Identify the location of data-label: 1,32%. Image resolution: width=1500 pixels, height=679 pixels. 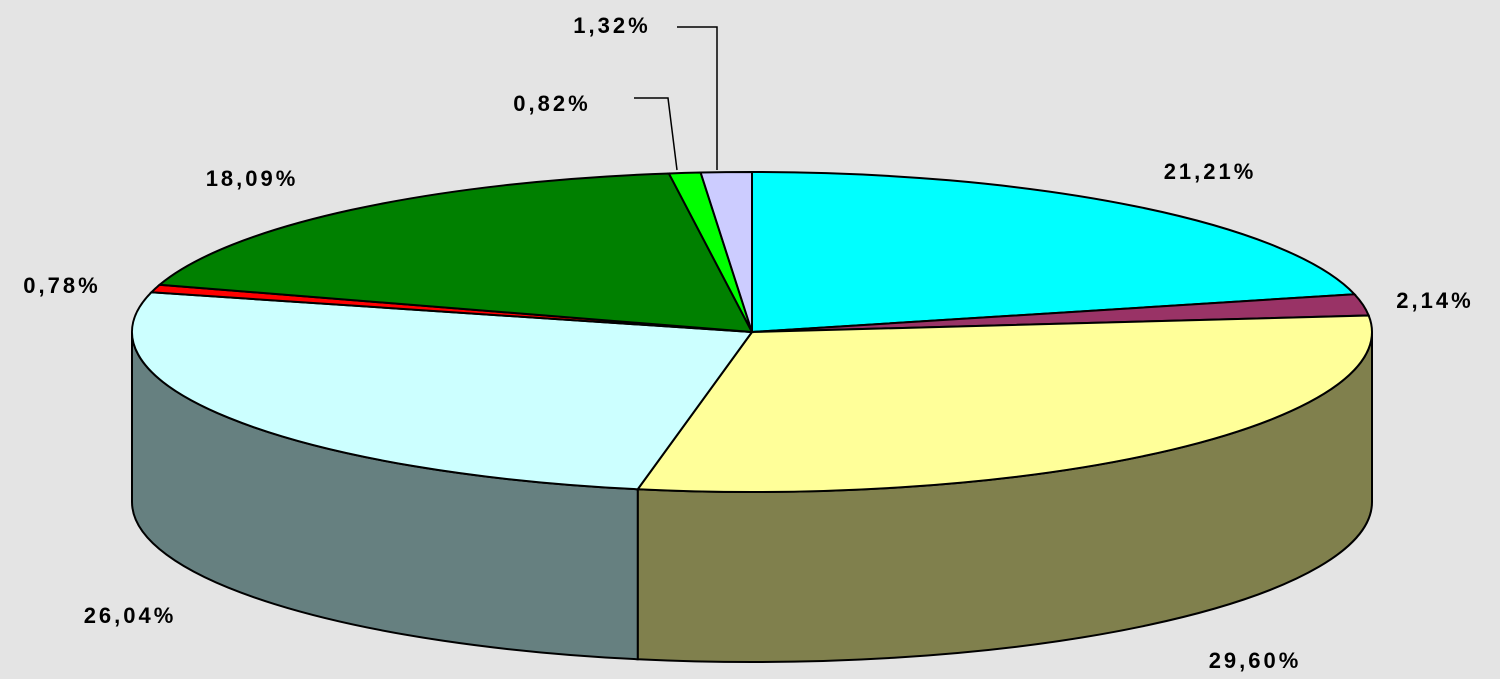
(611, 25).